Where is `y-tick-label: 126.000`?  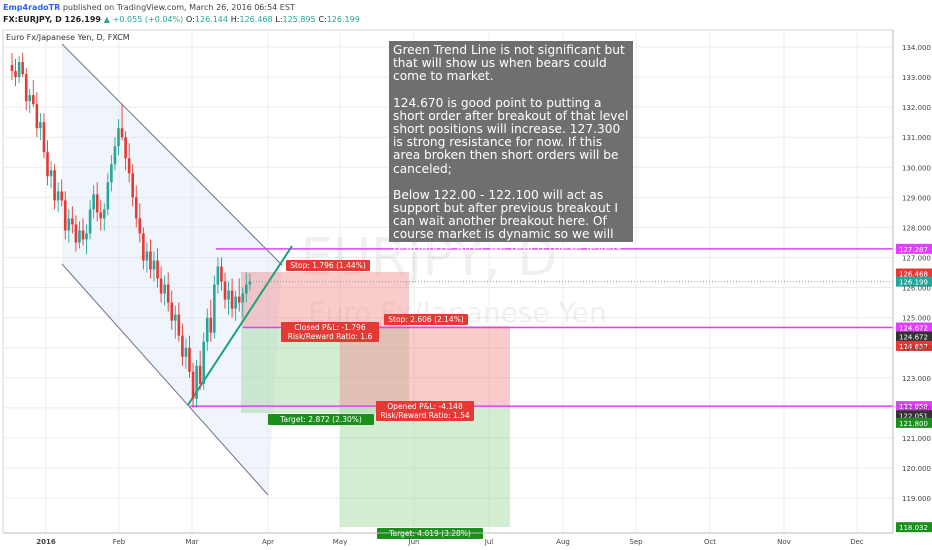
y-tick-label: 126.000 is located at coordinates (916, 289).